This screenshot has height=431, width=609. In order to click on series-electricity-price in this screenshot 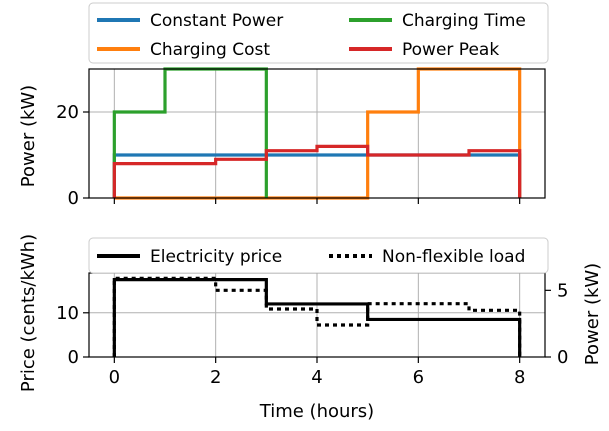, I will do `click(317, 317)`.